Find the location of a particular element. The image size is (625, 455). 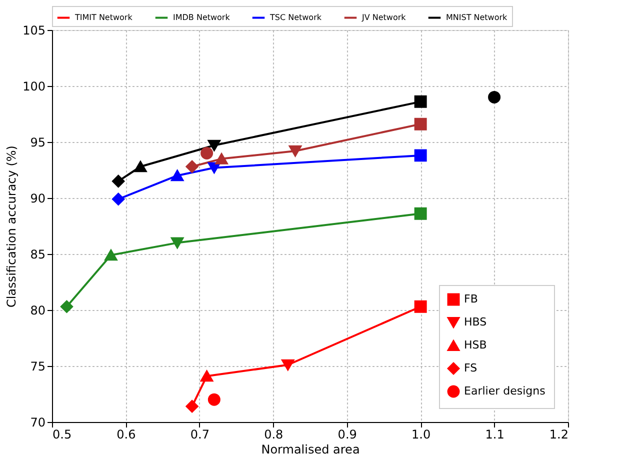

legend-label: Earlier designs is located at coordinates (505, 391).